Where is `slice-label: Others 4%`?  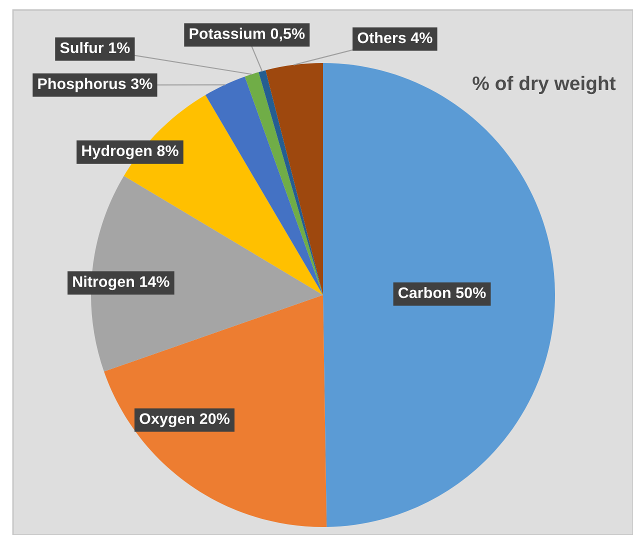
slice-label: Others 4% is located at coordinates (395, 38).